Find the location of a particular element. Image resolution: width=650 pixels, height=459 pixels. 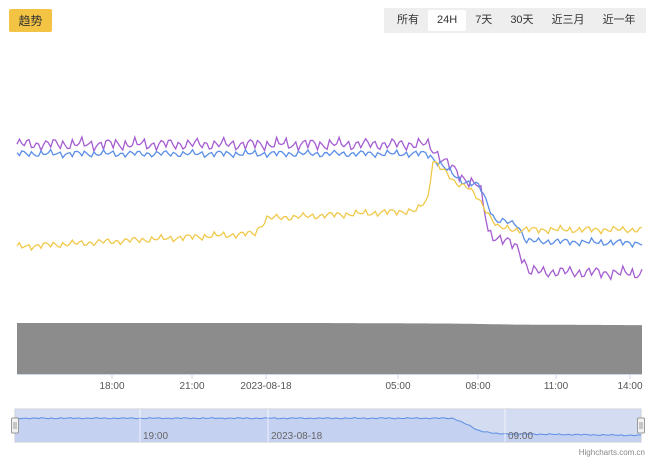

range-7d-button: 7天 is located at coordinates (484, 20).